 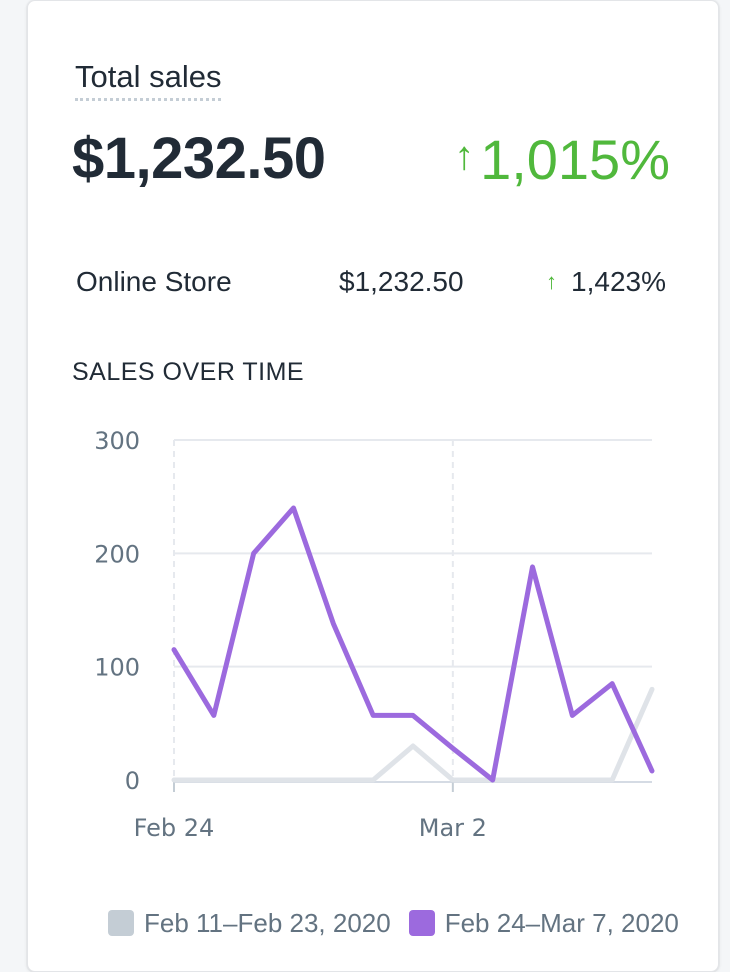 I want to click on series-line-previous-period, so click(x=413, y=734).